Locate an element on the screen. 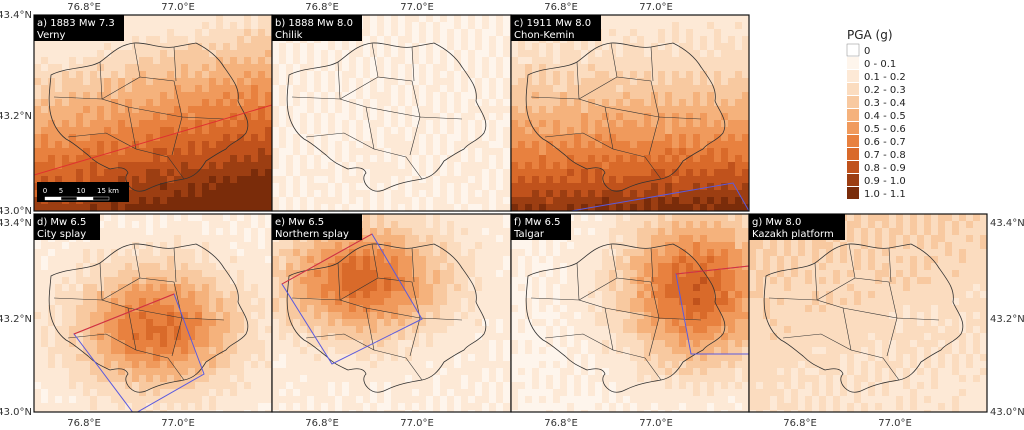  panel-subtitle: Chon-Kemin is located at coordinates (544, 35).